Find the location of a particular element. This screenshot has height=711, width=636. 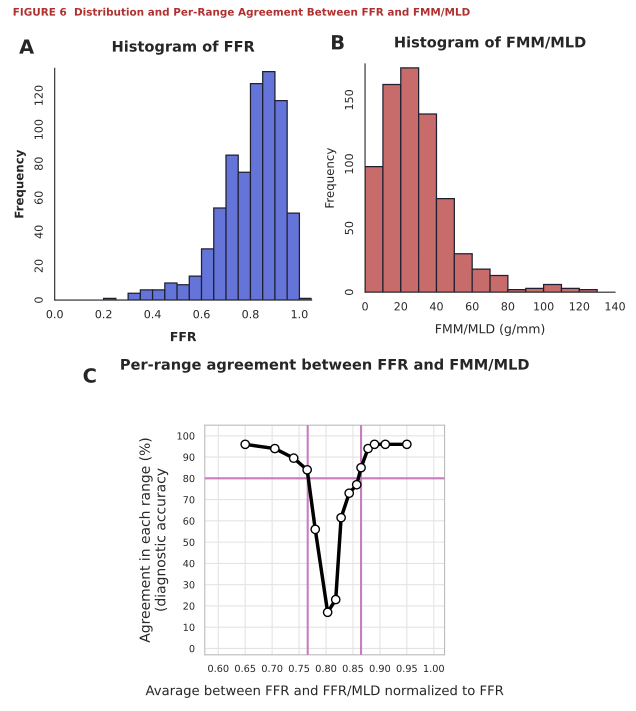

y-tick-label: 120 is located at coordinates (38, 95).